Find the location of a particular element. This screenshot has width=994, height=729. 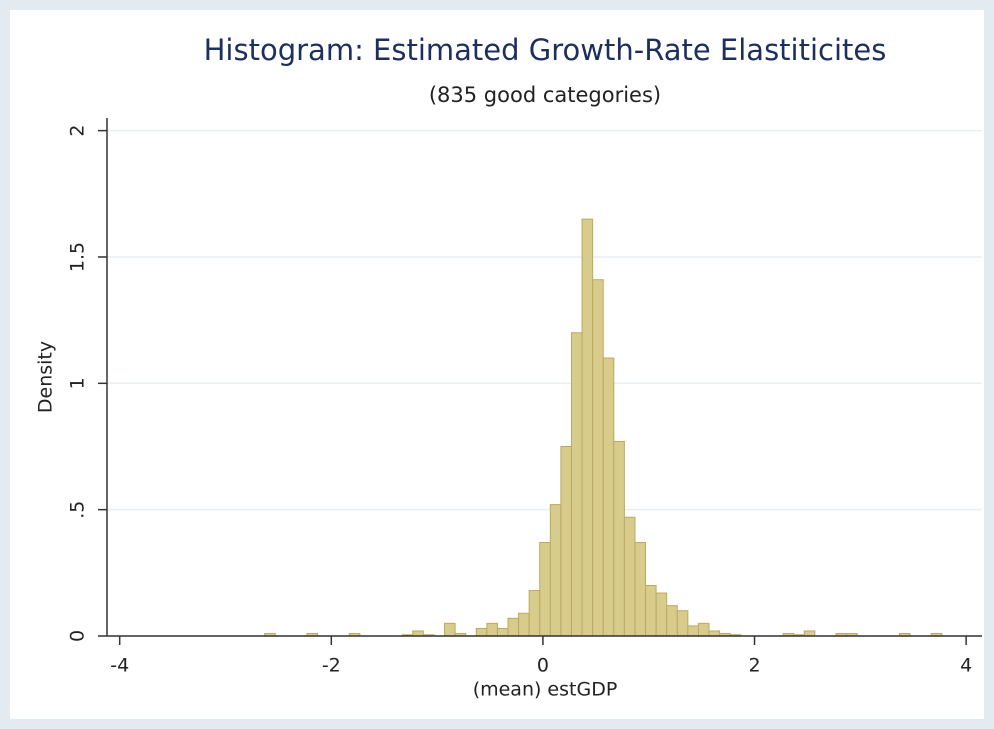

y-tick-label: 2 is located at coordinates (78, 131).